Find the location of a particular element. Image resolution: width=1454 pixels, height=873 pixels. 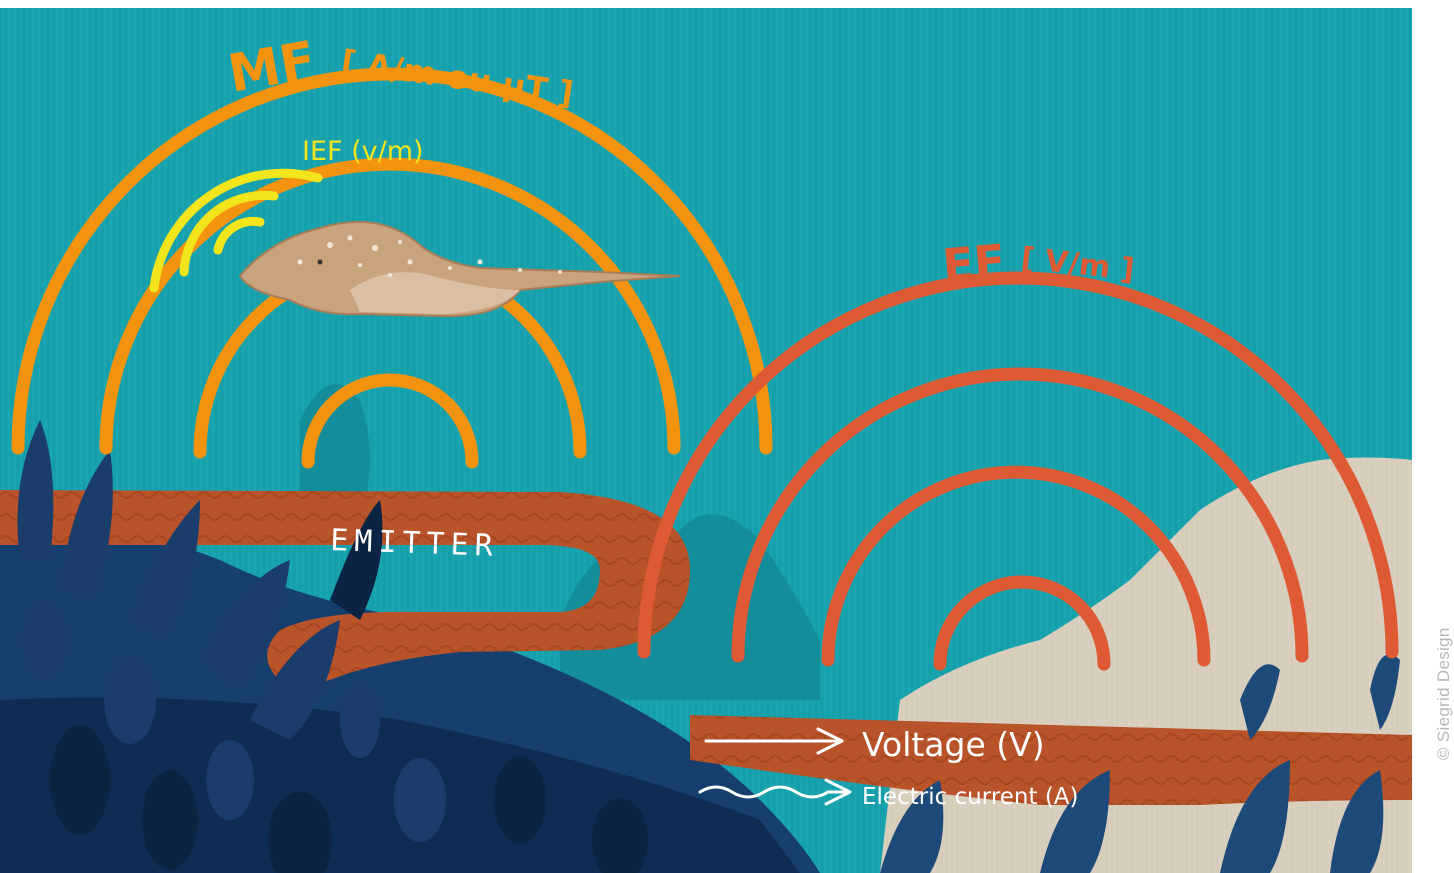

seaweed-right is located at coordinates (1140, 763).